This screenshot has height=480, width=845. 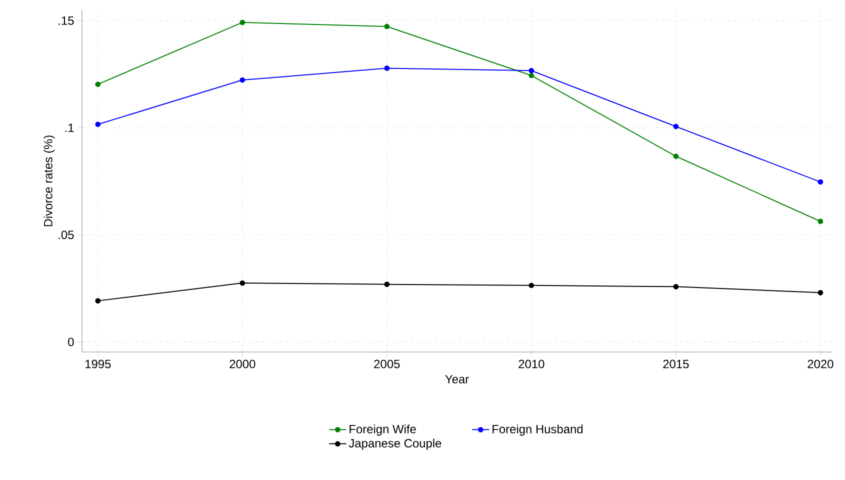 I want to click on x-tick-label: 1995, so click(x=98, y=364).